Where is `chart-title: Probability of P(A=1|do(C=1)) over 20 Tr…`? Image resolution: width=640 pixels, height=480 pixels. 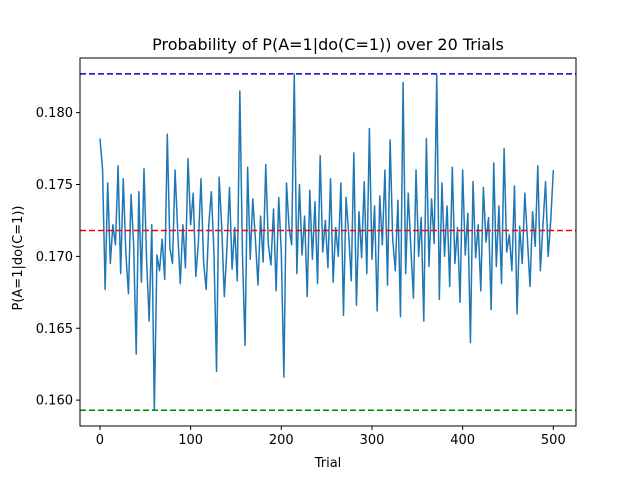 chart-title: Probability of P(A=1|do(C=1)) over 20 Tr… is located at coordinates (328, 44).